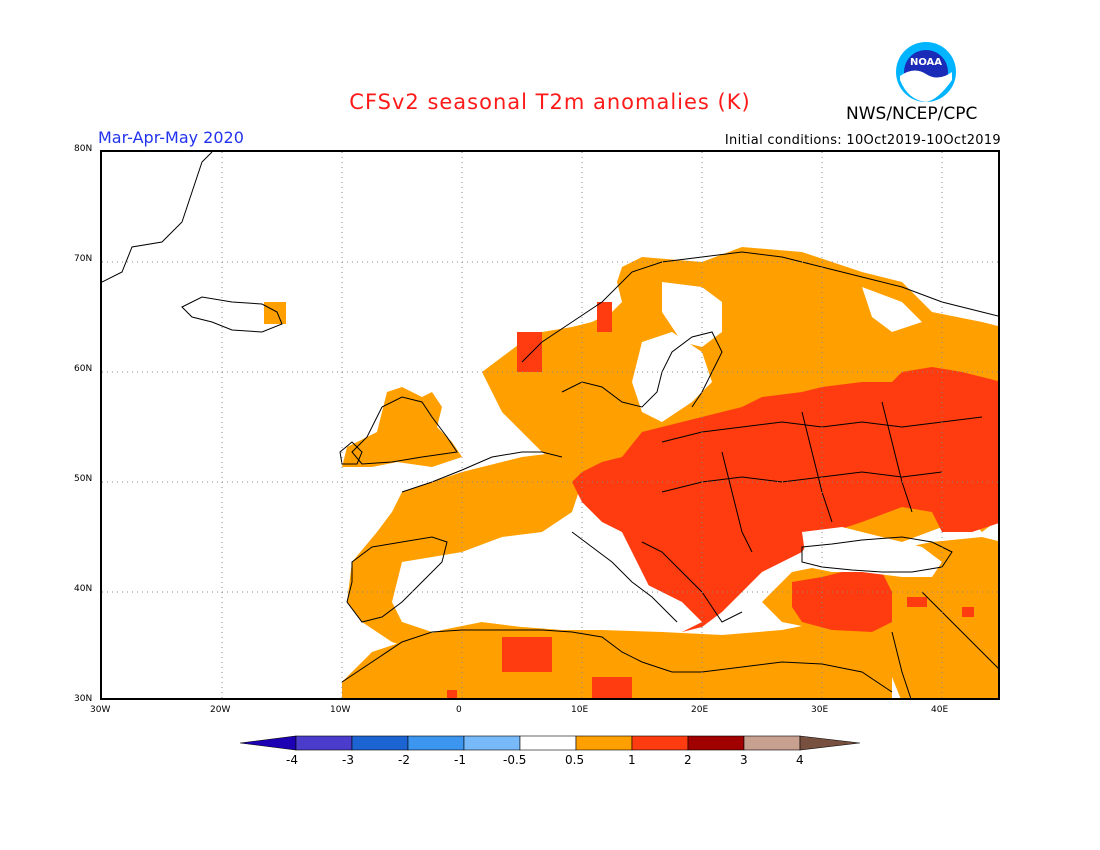 Image resolution: width=1100 pixels, height=850 pixels. I want to click on lon-tick-0: 0, so click(459, 710).